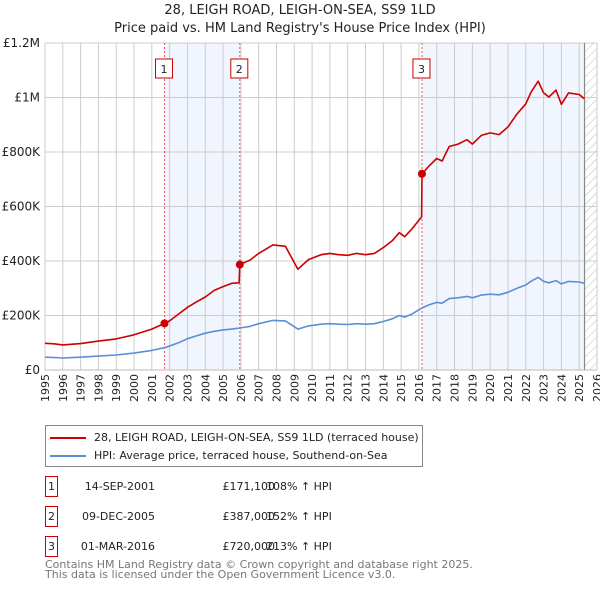 This screenshot has width=600, height=590. Describe the element at coordinates (299, 546) in the screenshot. I see `sale-hpi-change: 213% ↑ HPI` at that location.